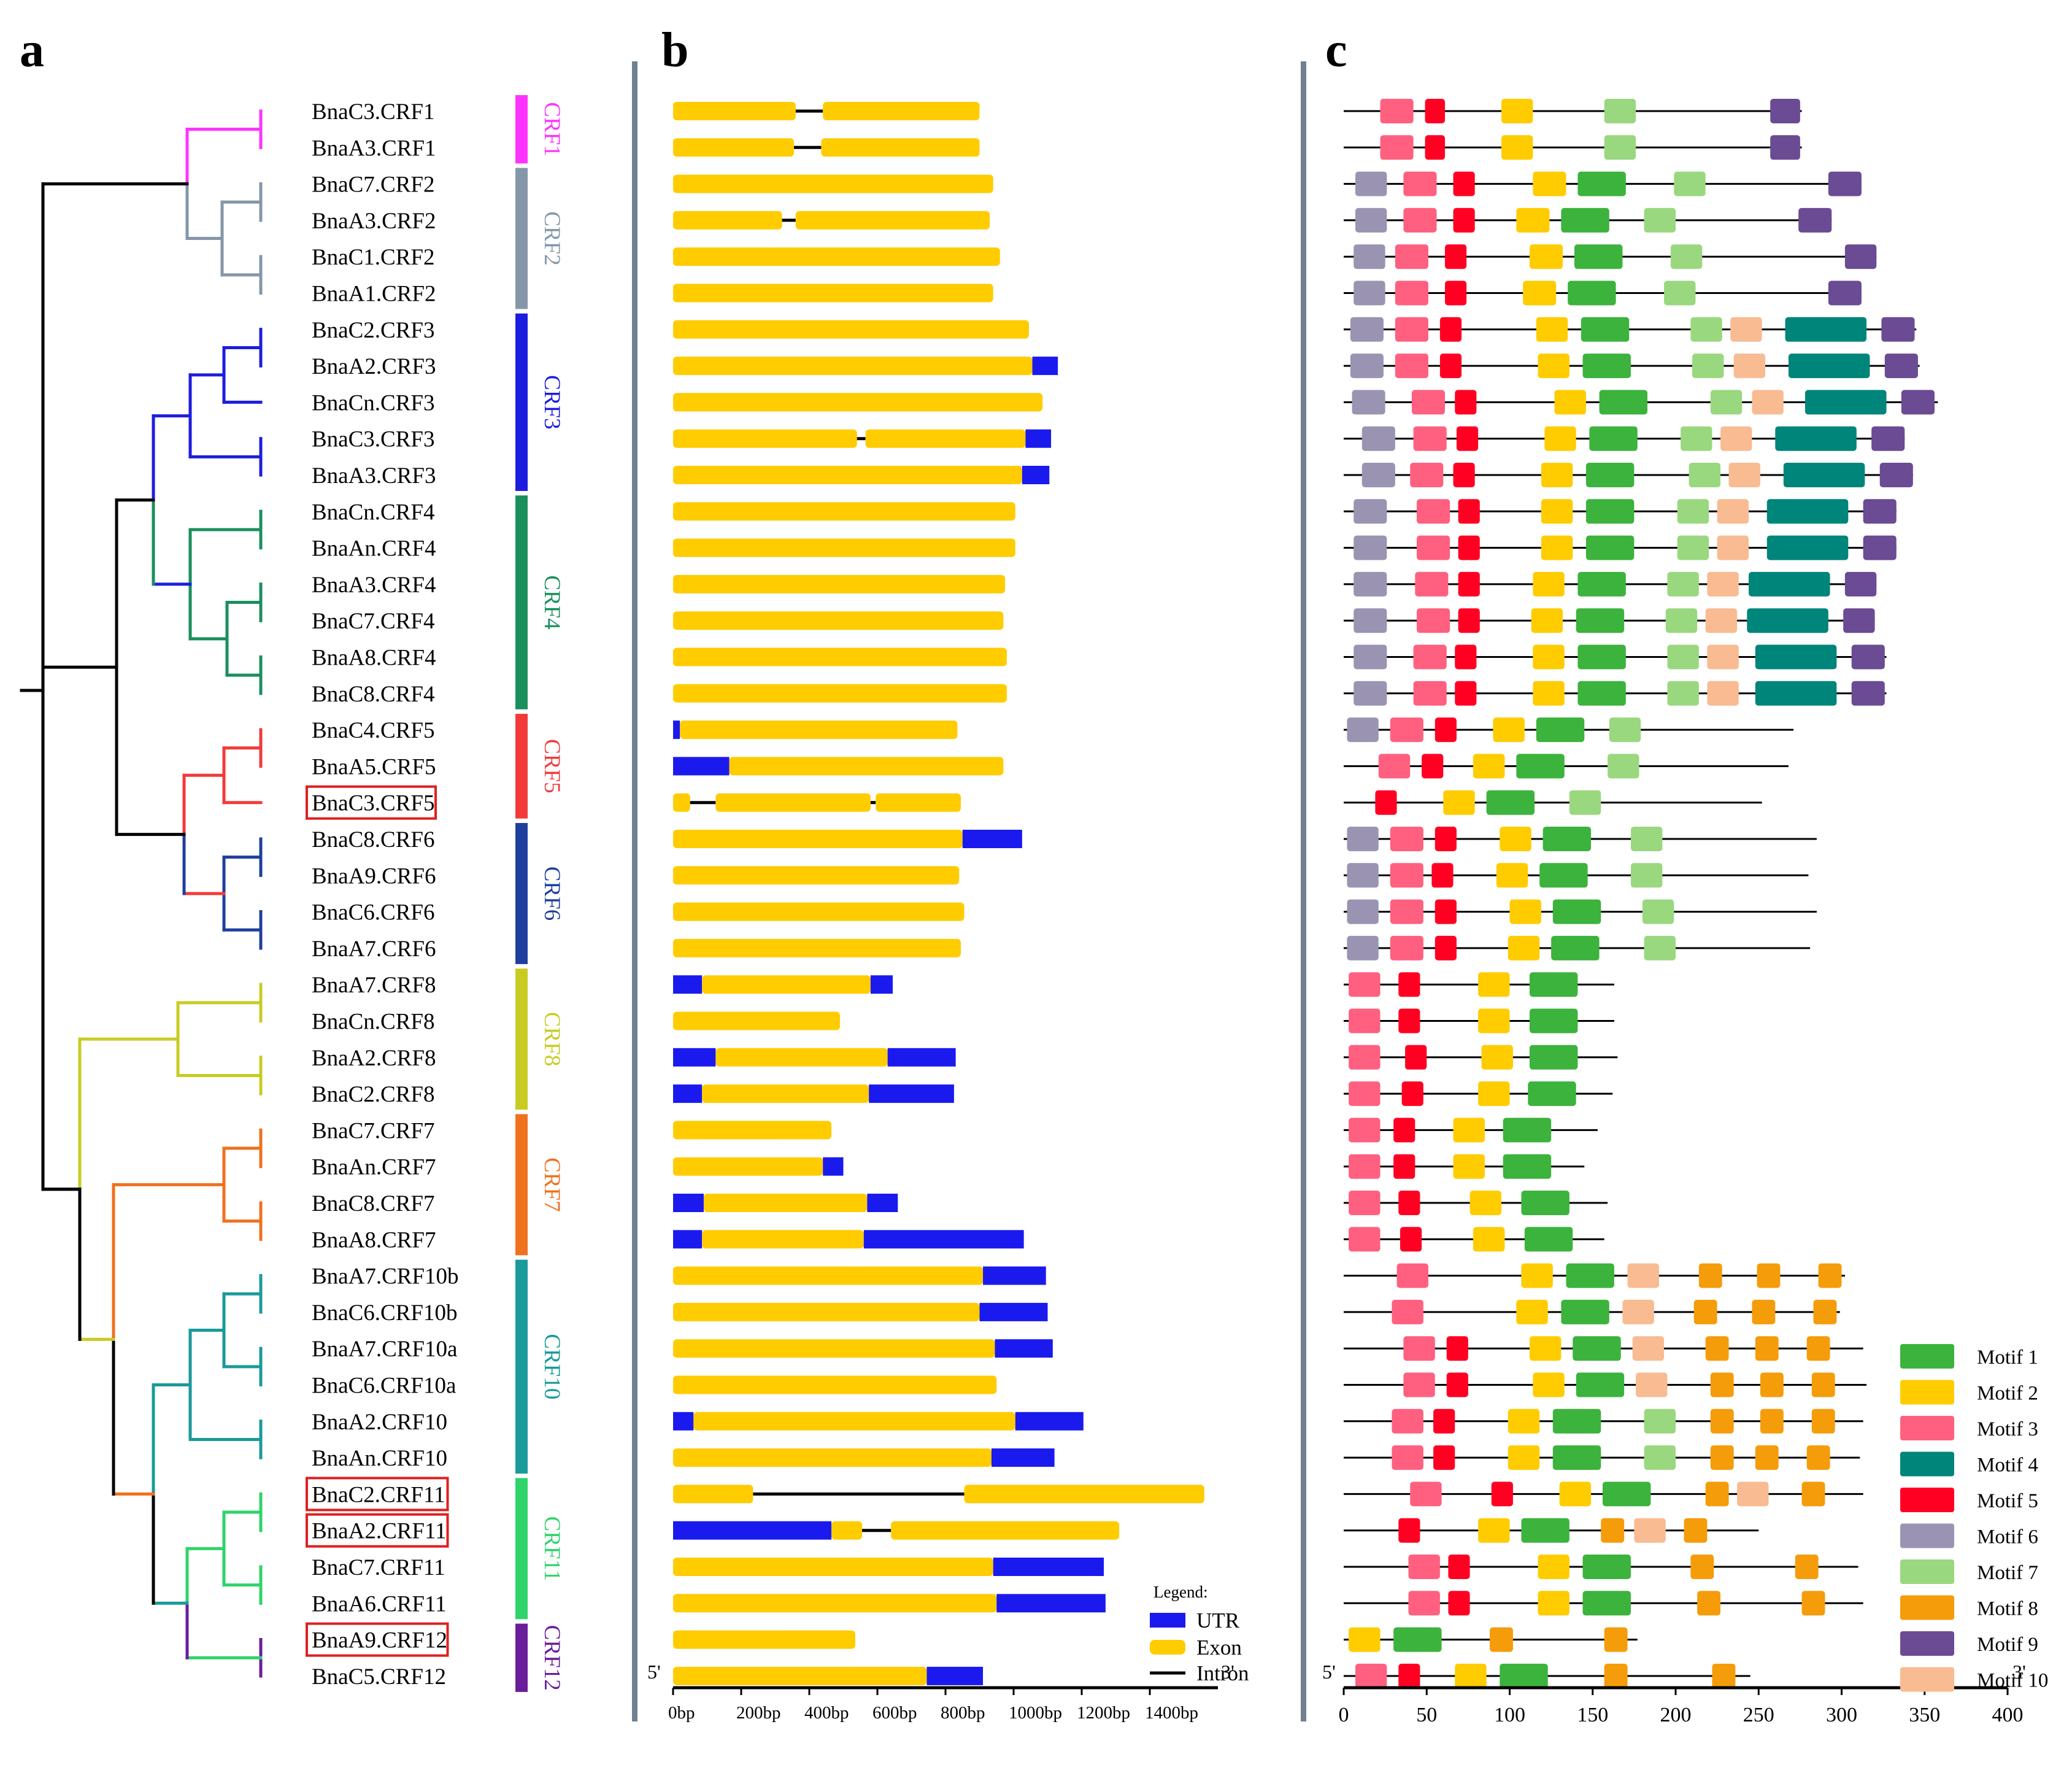 This screenshot has height=1781, width=2072. I want to click on structure-tick-label: 1400bp, so click(1171, 1713).